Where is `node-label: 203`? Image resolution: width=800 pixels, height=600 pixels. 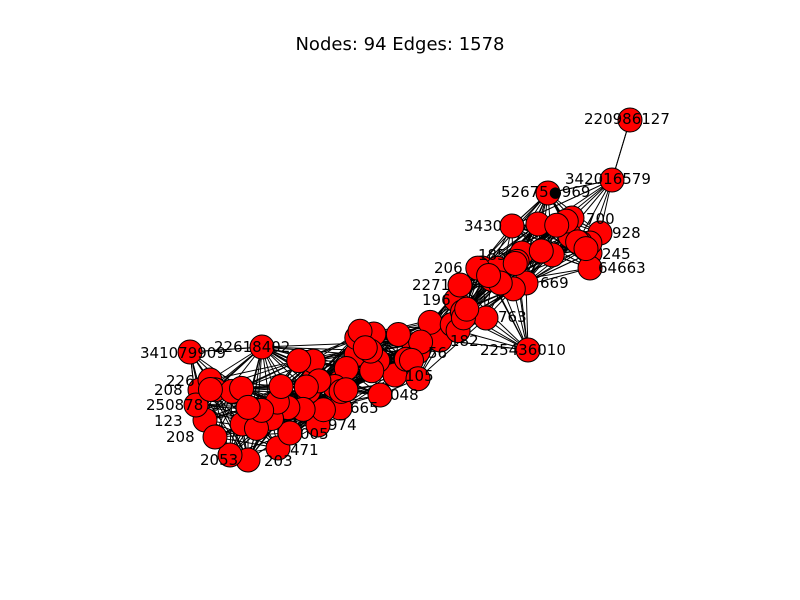 node-label: 203 is located at coordinates (278, 461).